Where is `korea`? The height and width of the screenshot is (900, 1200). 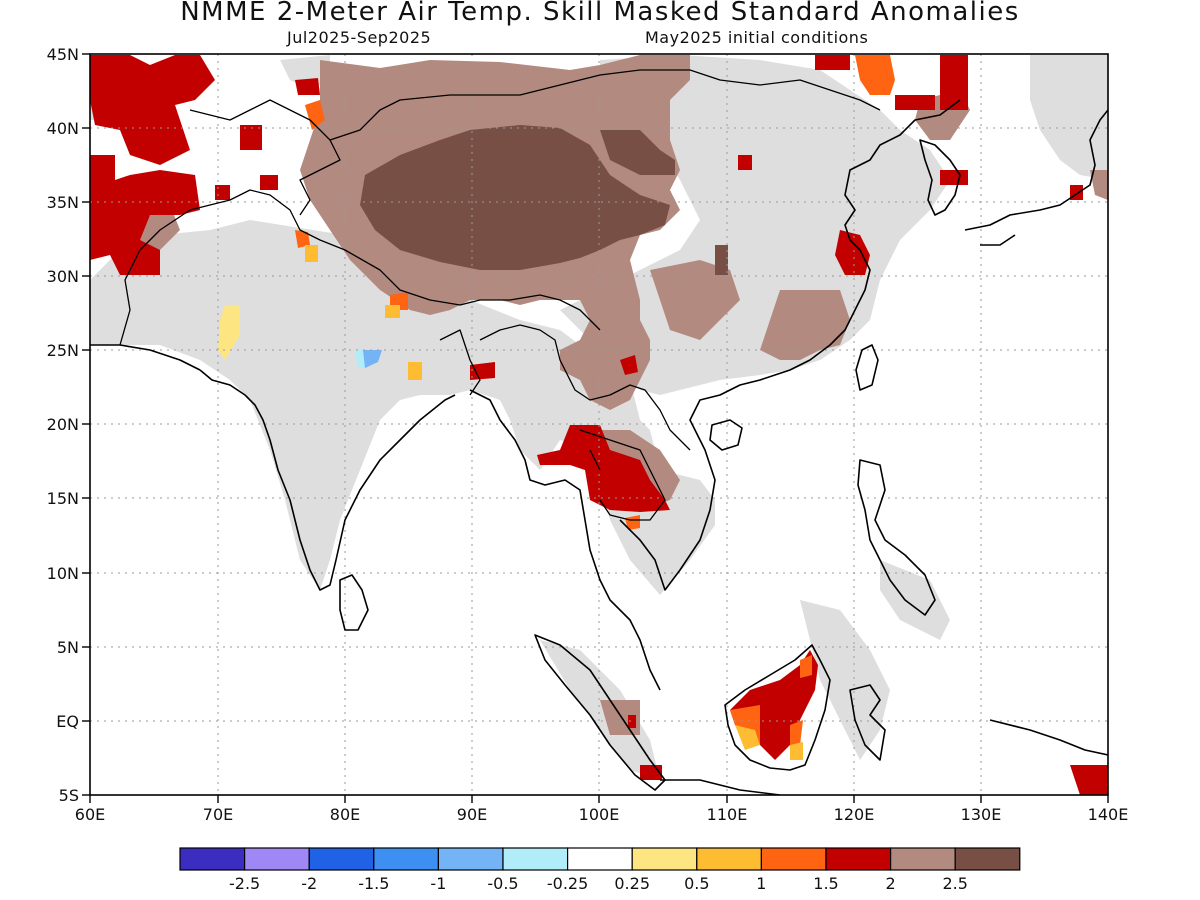
korea is located at coordinates (940, 177).